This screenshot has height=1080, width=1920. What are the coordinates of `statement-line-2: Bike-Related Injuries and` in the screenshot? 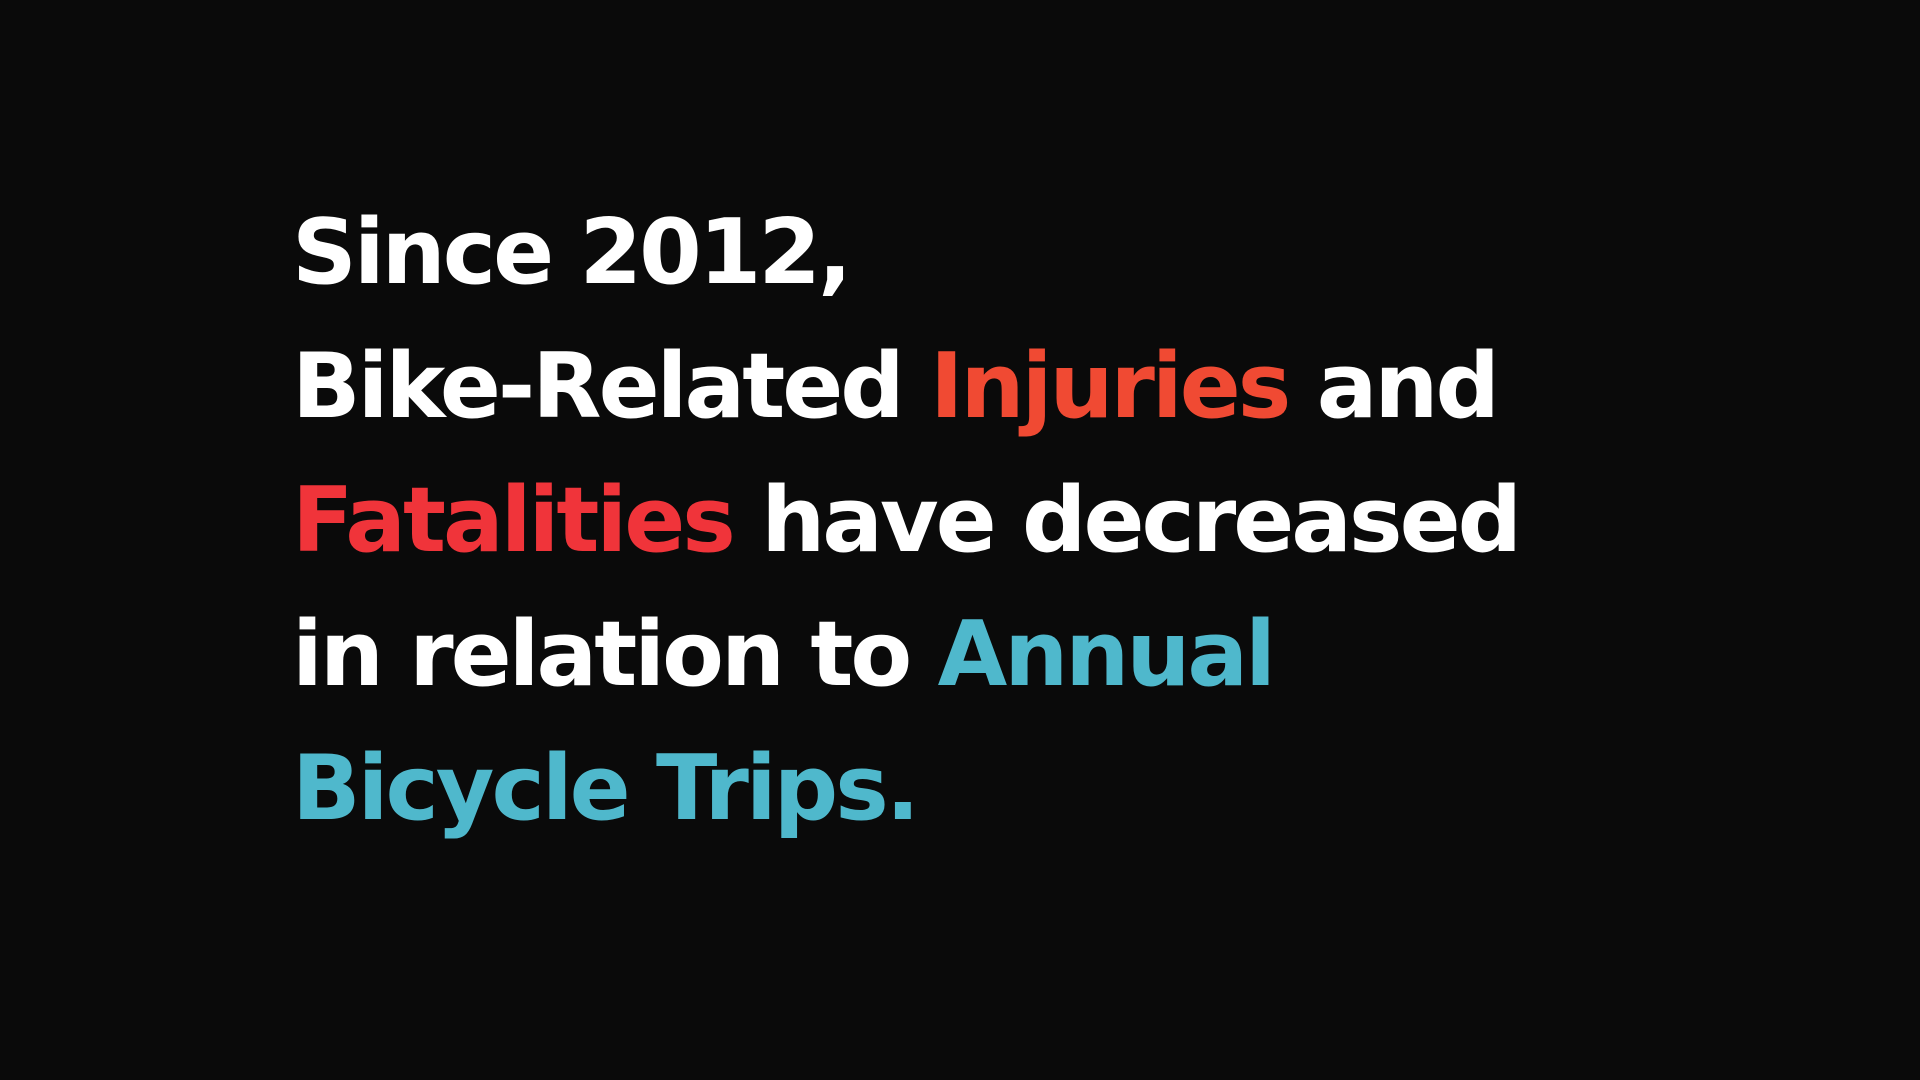 It's located at (905, 387).